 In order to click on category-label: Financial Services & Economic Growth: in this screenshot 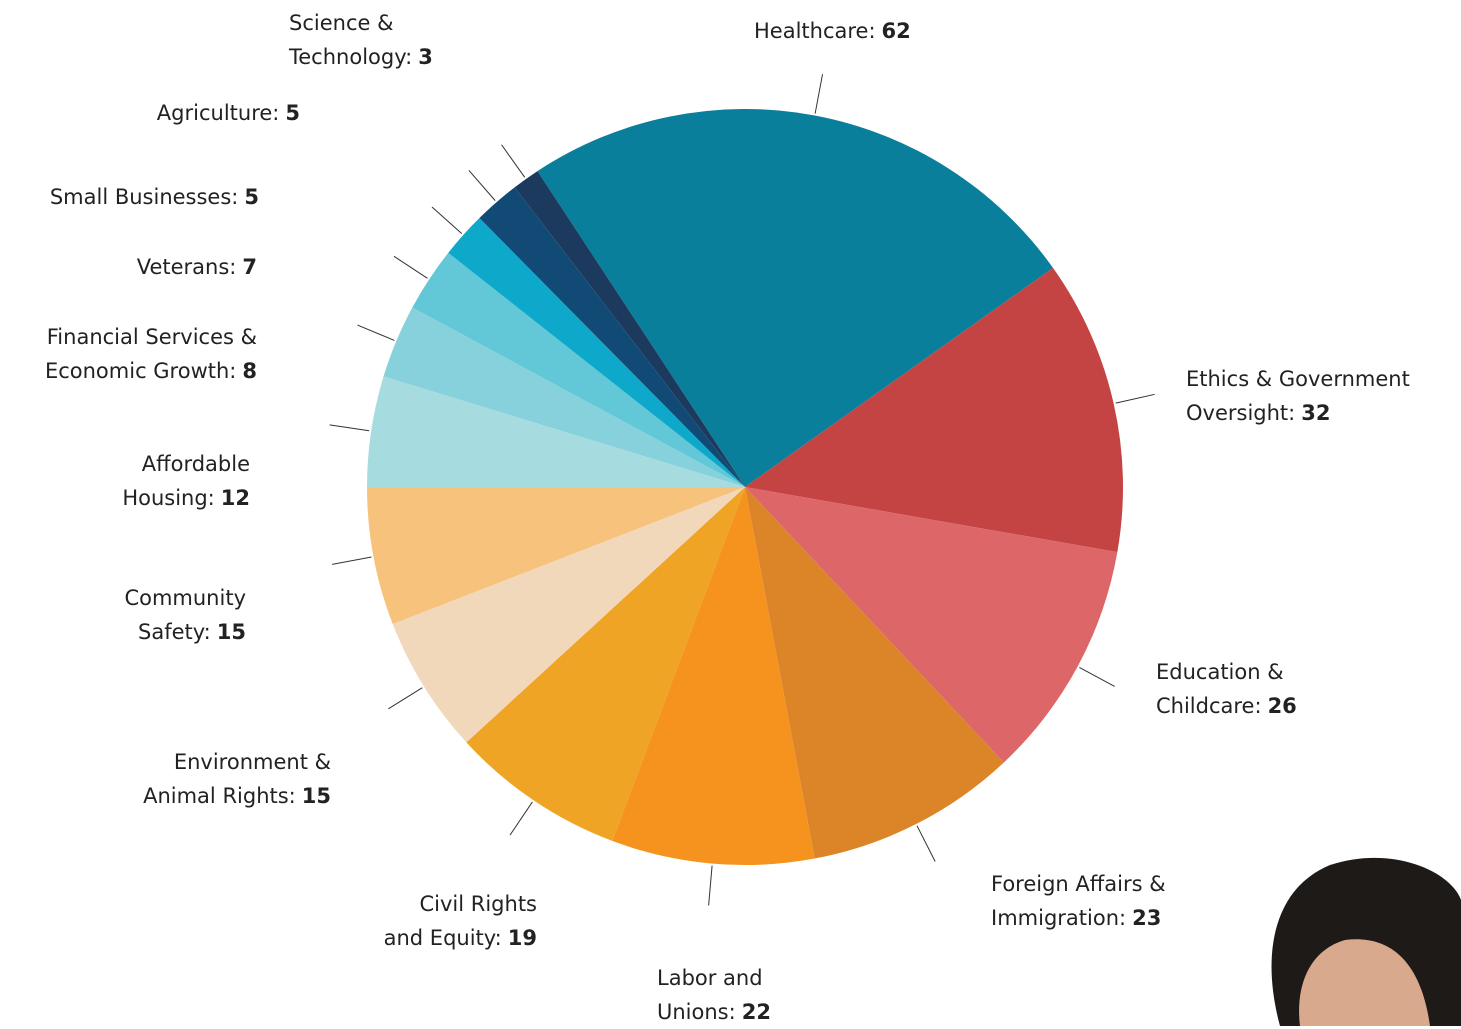, I will do `click(150, 354)`.